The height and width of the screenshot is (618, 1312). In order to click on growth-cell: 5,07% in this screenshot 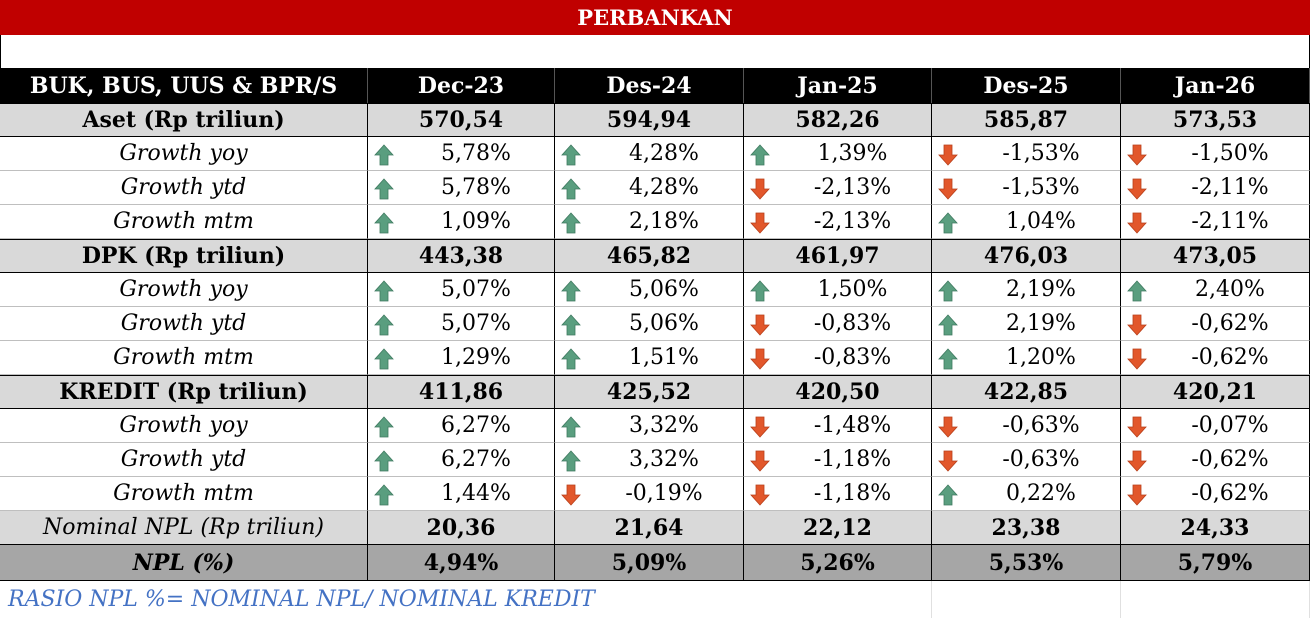, I will do `click(461, 324)`.